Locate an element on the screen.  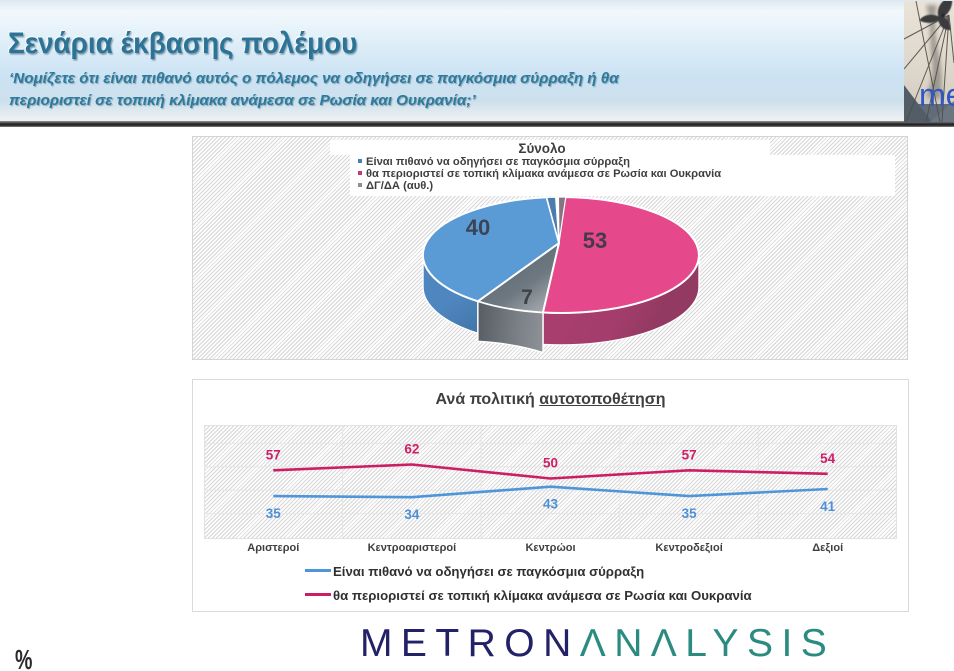
svg-text: me is located at coordinates (936, 95).